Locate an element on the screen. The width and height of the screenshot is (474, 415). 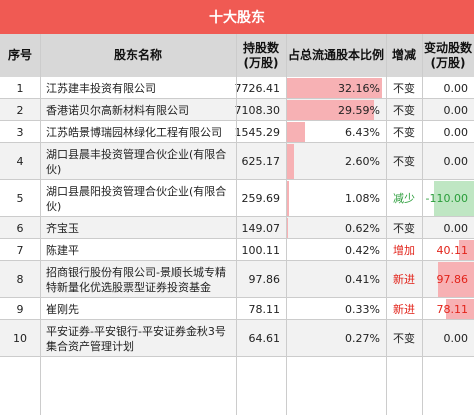
ratio-value: 0.62% is located at coordinates (362, 228).